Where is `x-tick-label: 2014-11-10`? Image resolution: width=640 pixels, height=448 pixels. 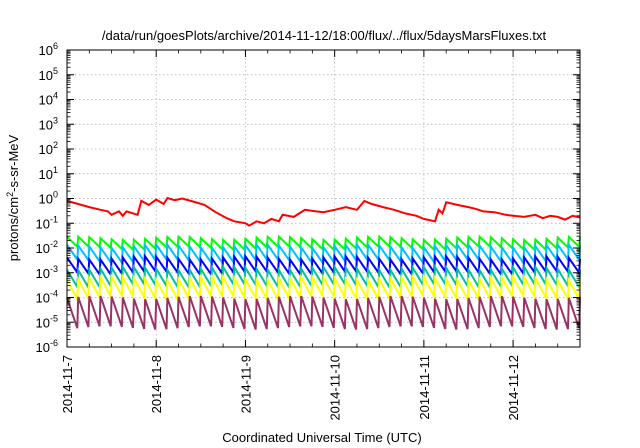
x-tick-label: 2014-11-10 is located at coordinates (335, 388).